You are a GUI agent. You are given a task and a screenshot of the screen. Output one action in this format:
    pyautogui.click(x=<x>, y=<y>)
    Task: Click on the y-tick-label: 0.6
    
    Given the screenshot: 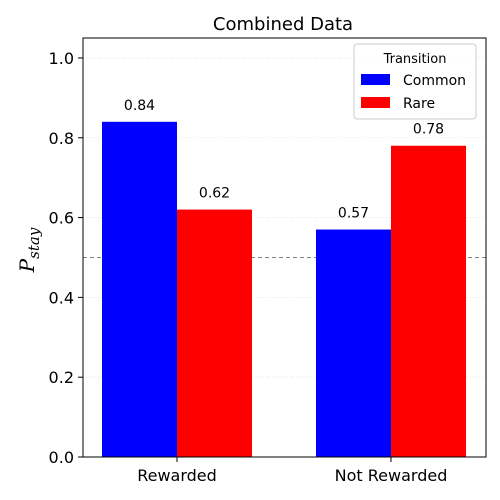 What is the action you would take?
    pyautogui.click(x=61, y=218)
    